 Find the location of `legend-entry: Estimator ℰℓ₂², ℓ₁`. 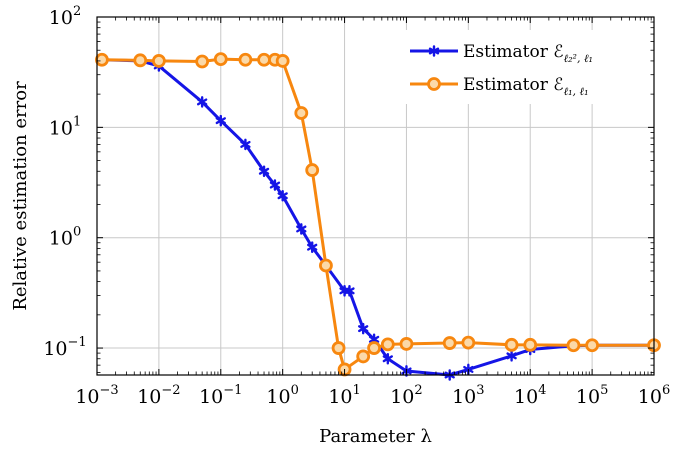

legend-entry: Estimator ℰℓ₂², ℓ₁ is located at coordinates (501, 53).